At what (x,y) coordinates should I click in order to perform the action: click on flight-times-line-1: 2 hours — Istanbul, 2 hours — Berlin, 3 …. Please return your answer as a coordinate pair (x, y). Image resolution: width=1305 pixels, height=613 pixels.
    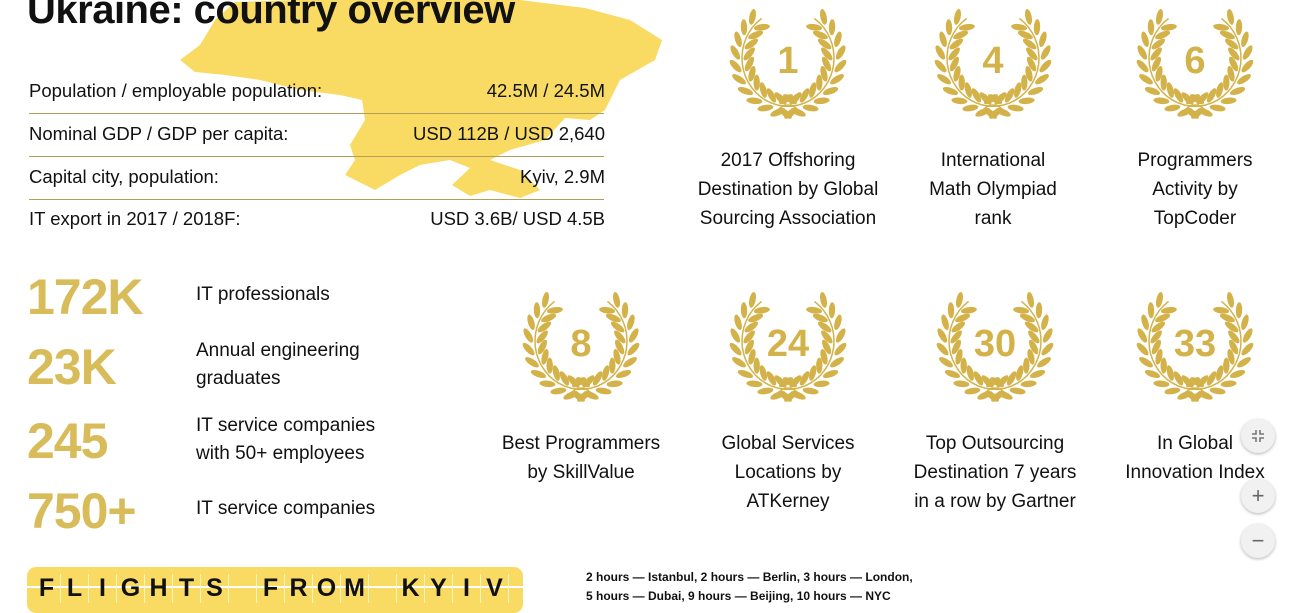
    Looking at the image, I should click on (749, 577).